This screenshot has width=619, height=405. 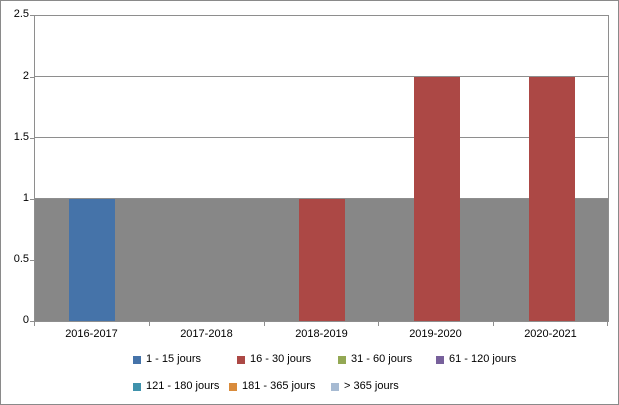 I want to click on bar-2020-2021-16-30-jours, so click(x=551, y=199).